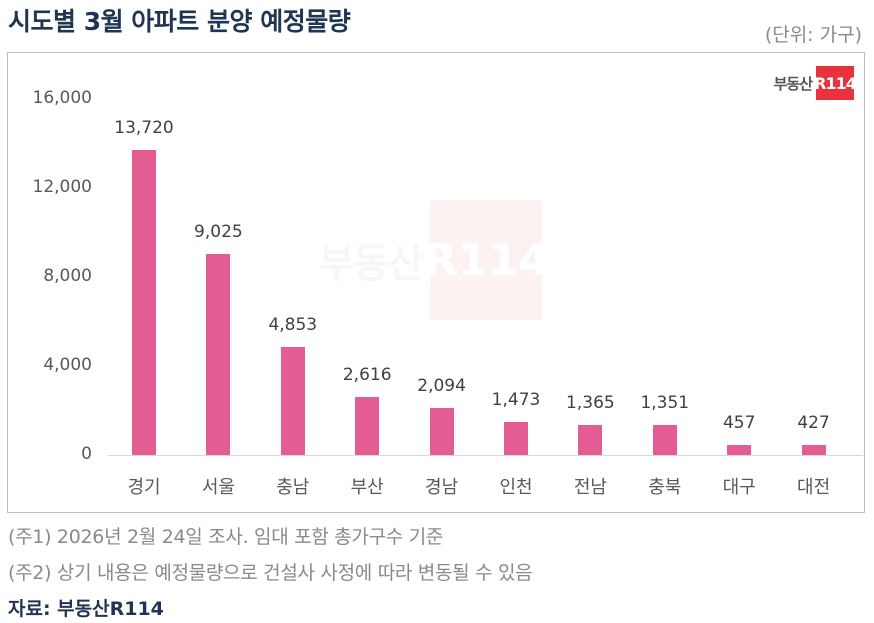 Image resolution: width=874 pixels, height=623 pixels. What do you see at coordinates (814, 487) in the screenshot?
I see `x-category-label: 대전` at bounding box center [814, 487].